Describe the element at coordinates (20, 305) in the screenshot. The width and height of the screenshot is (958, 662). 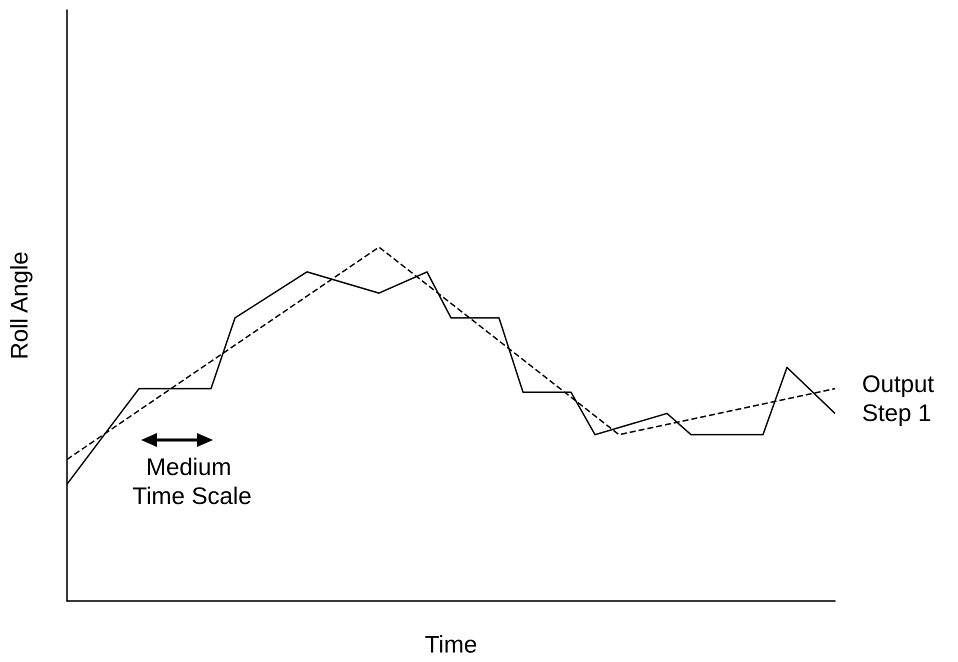
I see `y-axis-title: Roll Angle` at that location.